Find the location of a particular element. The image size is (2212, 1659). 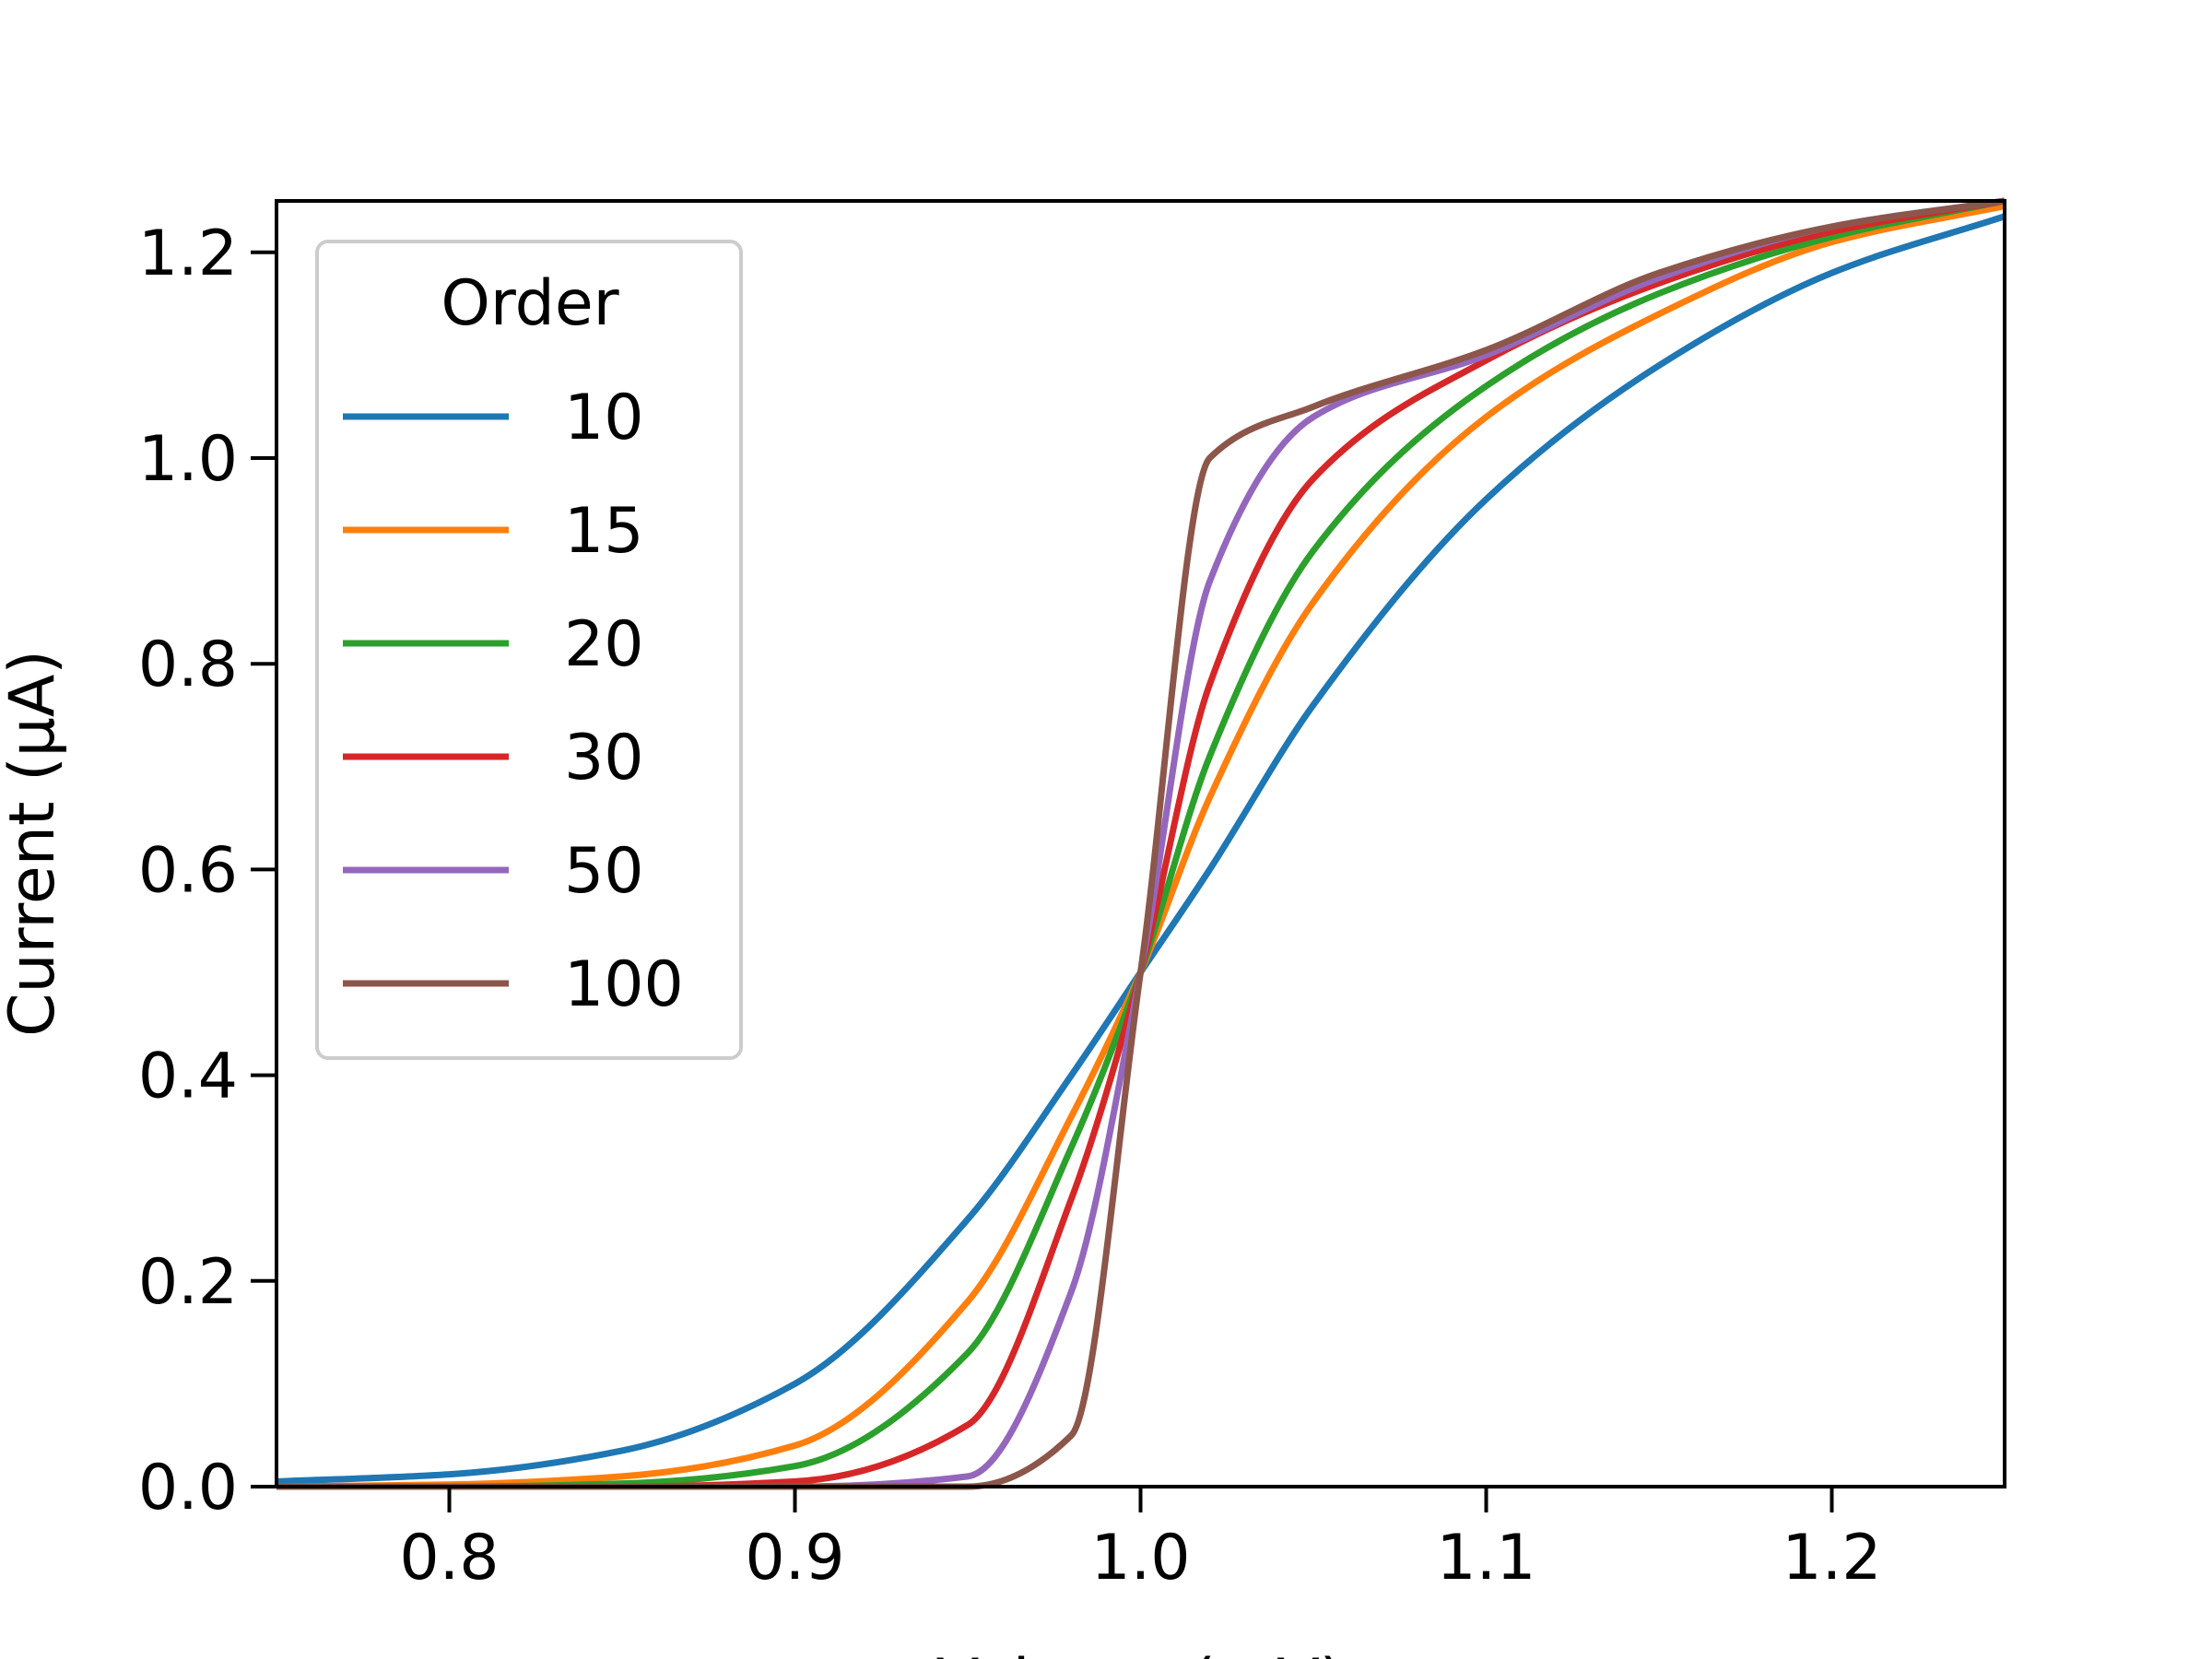

y-tick-label: 0.4 is located at coordinates (188, 1077).